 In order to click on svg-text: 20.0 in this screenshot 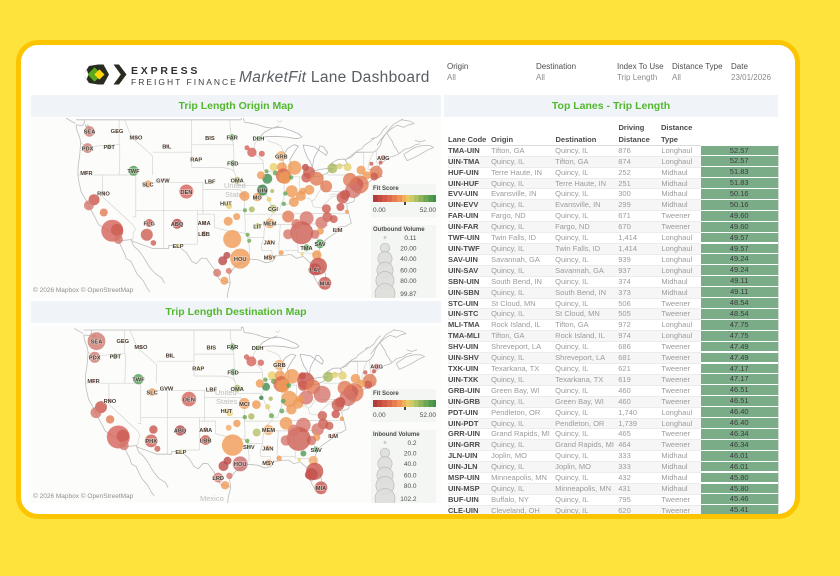, I will do `click(410, 453)`.